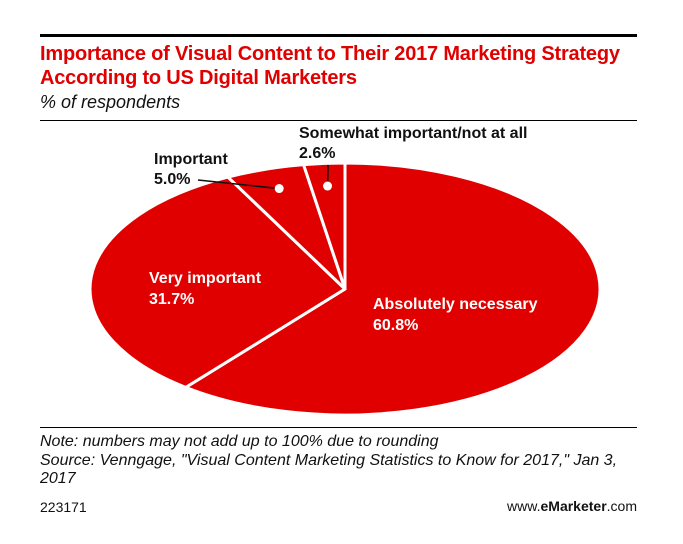 This screenshot has width=683, height=544. I want to click on chart-subtitle: % of respondents, so click(110, 102).